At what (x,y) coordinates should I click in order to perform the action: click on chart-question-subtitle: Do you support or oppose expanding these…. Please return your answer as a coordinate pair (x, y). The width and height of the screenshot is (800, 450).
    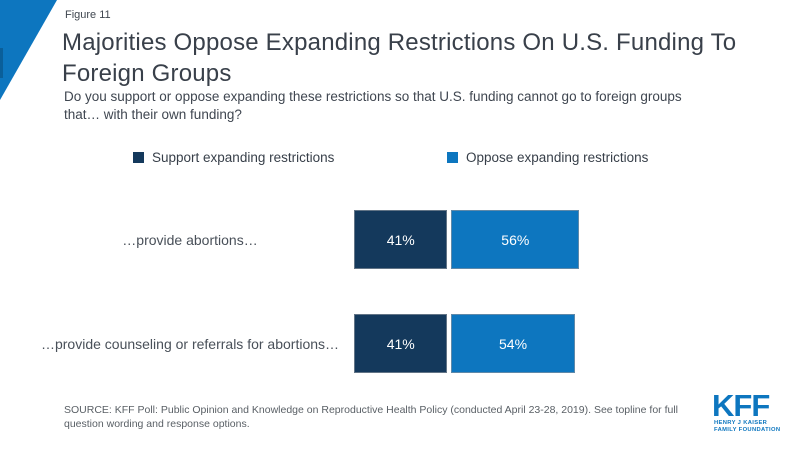
    Looking at the image, I should click on (373, 105).